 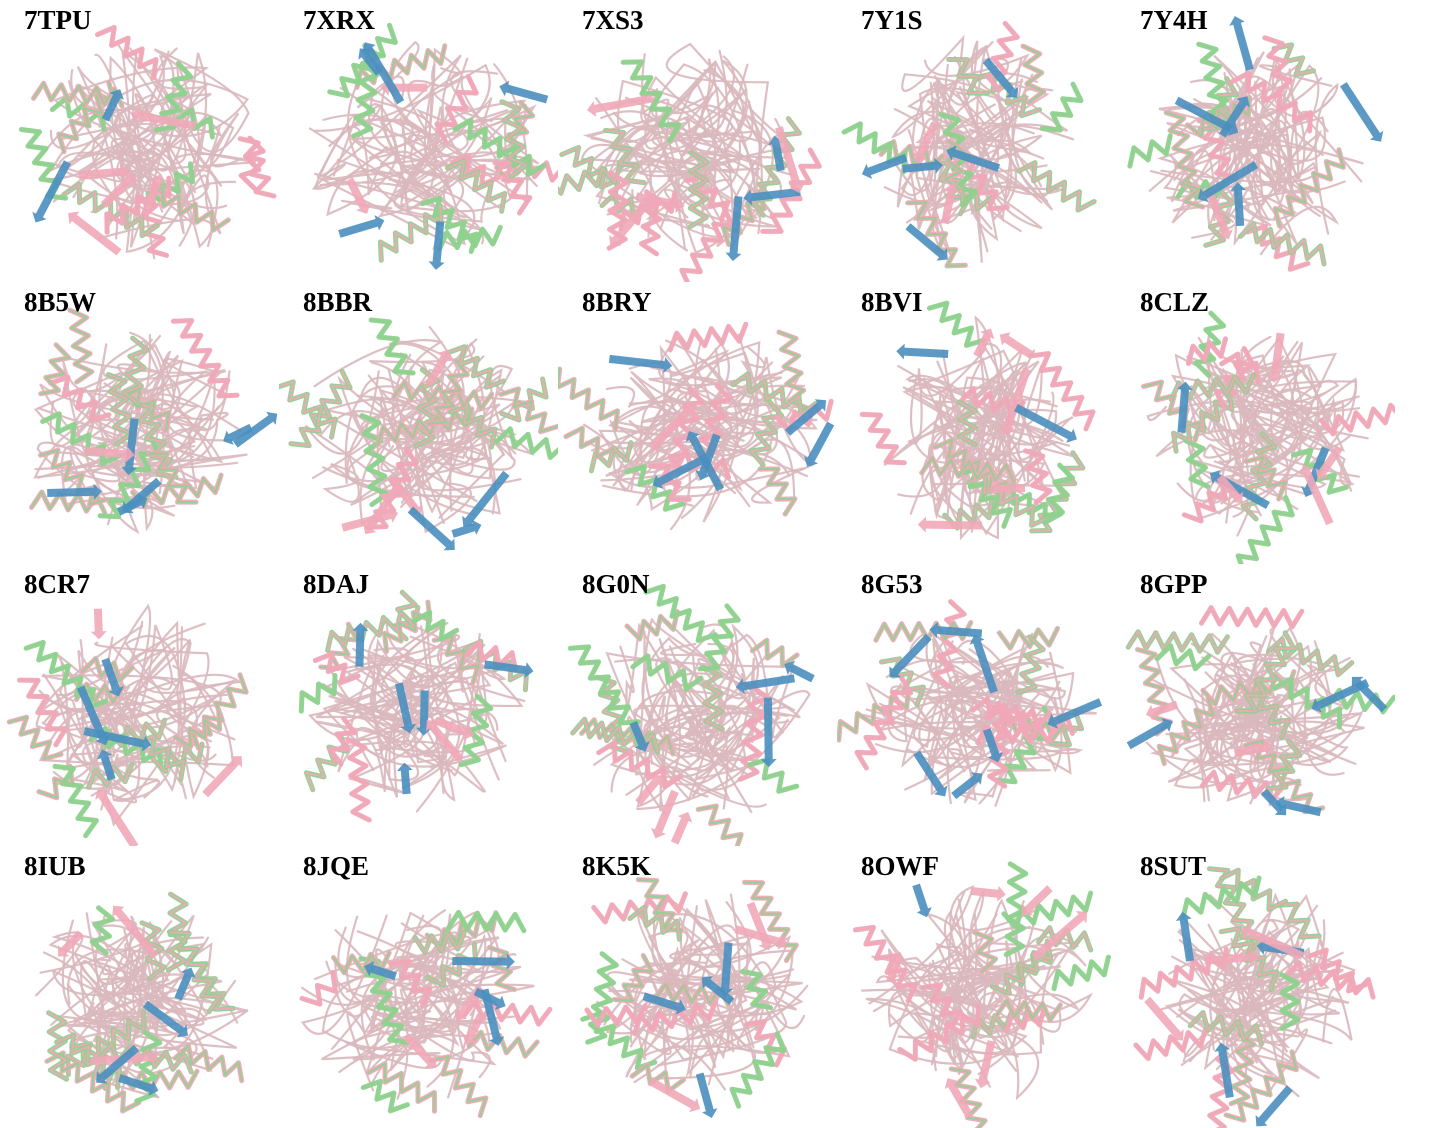 I want to click on panel-label: 7Y4H, so click(x=1174, y=20).